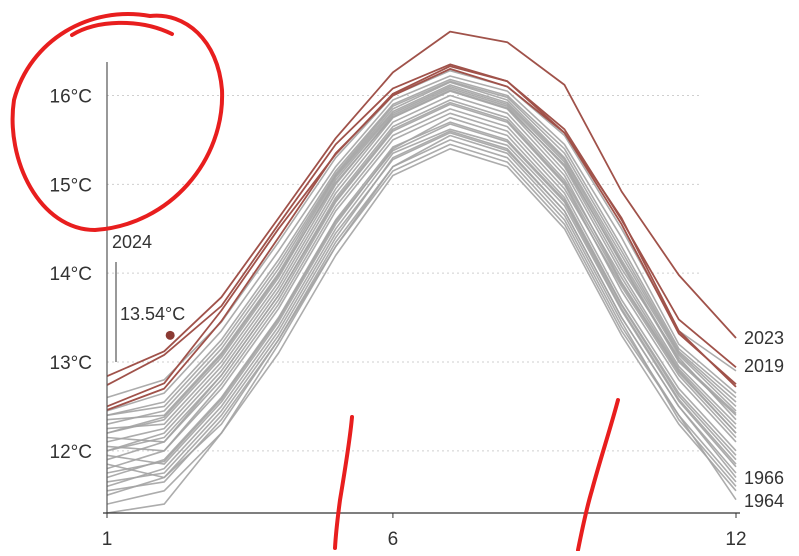 This screenshot has height=556, width=799. I want to click on x-tick-label: 1, so click(107, 539).